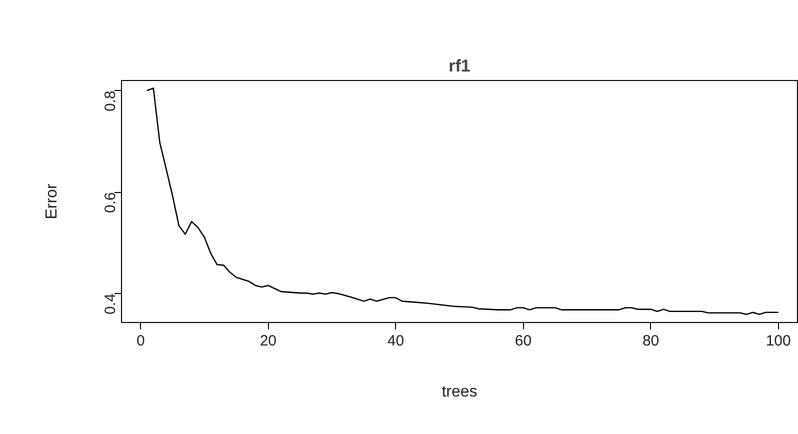 The width and height of the screenshot is (798, 434). Describe the element at coordinates (268, 341) in the screenshot. I see `x-tick-label: 20` at that location.